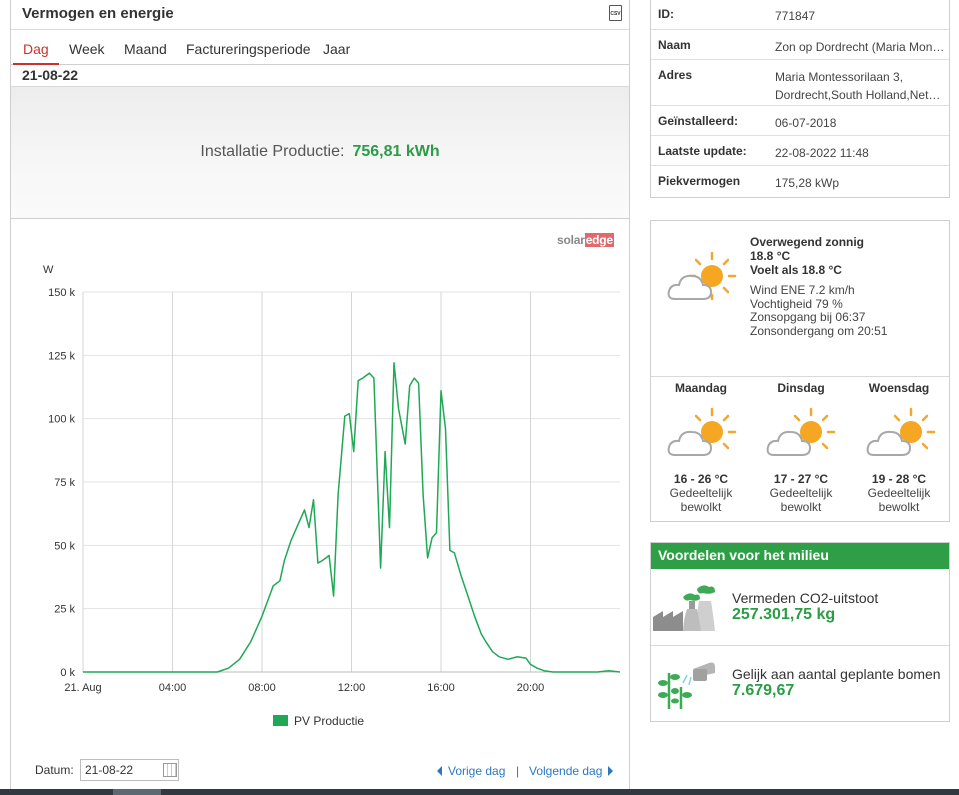 Image resolution: width=959 pixels, height=795 pixels. What do you see at coordinates (272, 151) in the screenshot?
I see `production-label: Installatie Productie:` at bounding box center [272, 151].